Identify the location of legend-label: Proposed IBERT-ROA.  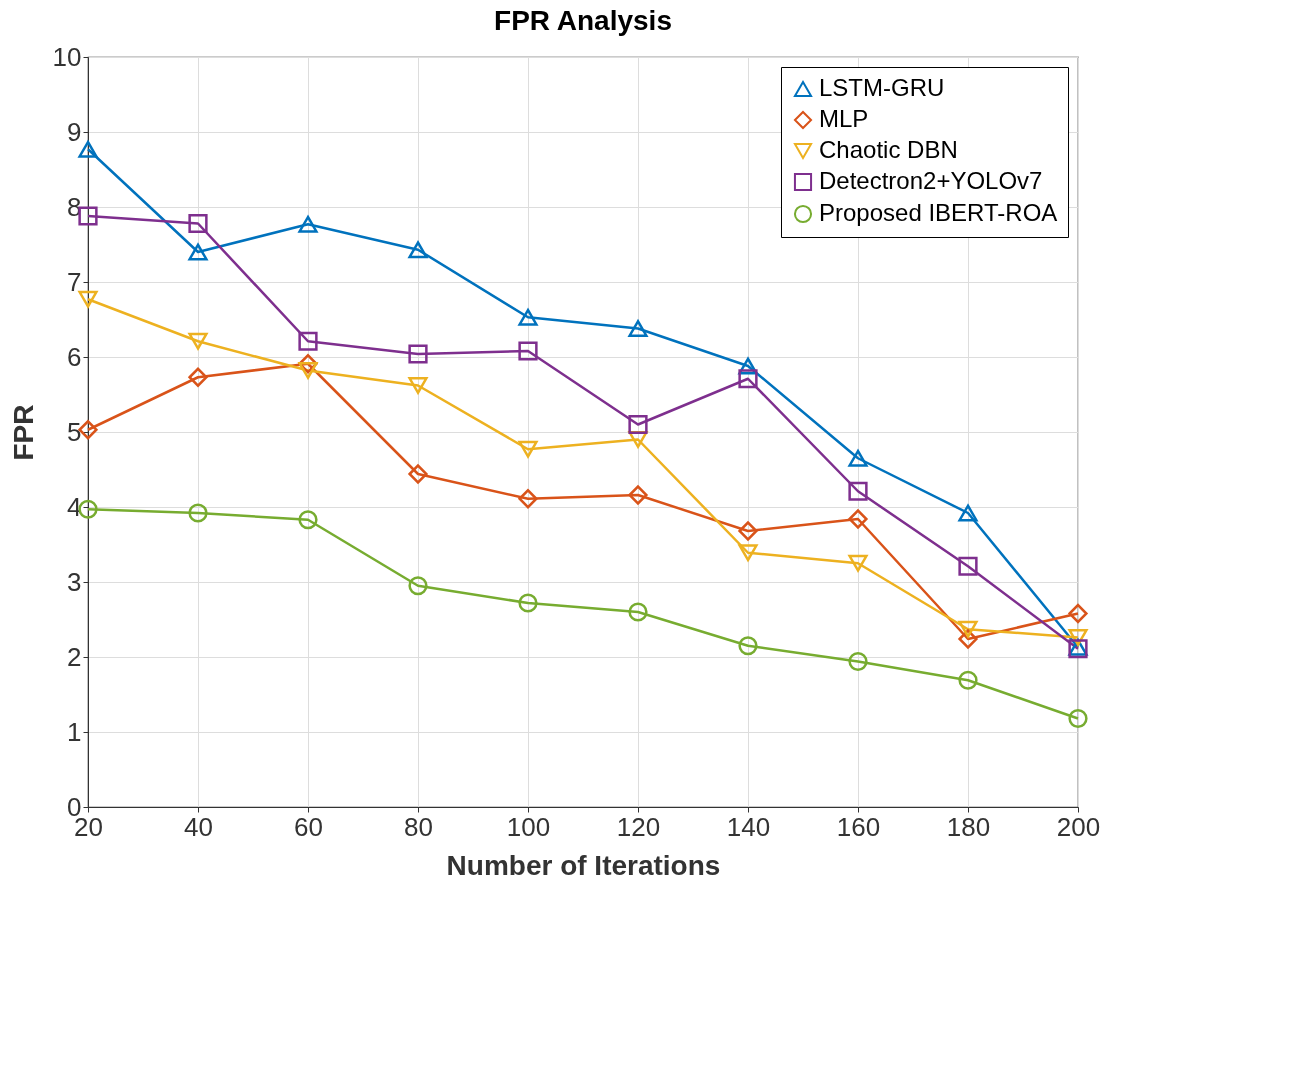
(938, 212).